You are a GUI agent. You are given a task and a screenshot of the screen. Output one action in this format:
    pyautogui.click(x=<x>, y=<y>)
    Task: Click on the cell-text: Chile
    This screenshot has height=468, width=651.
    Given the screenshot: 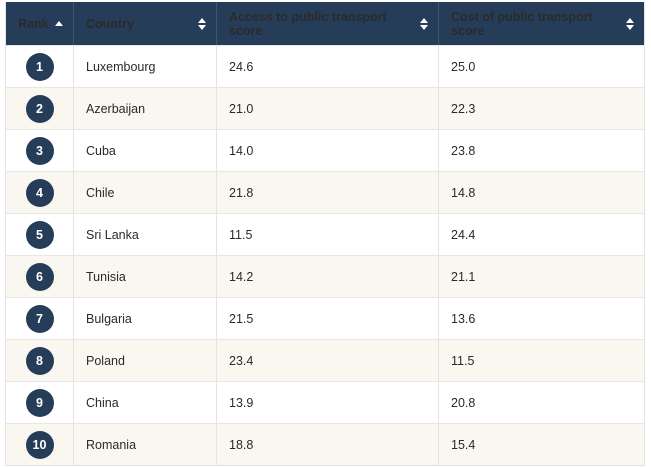 What is the action you would take?
    pyautogui.click(x=100, y=192)
    